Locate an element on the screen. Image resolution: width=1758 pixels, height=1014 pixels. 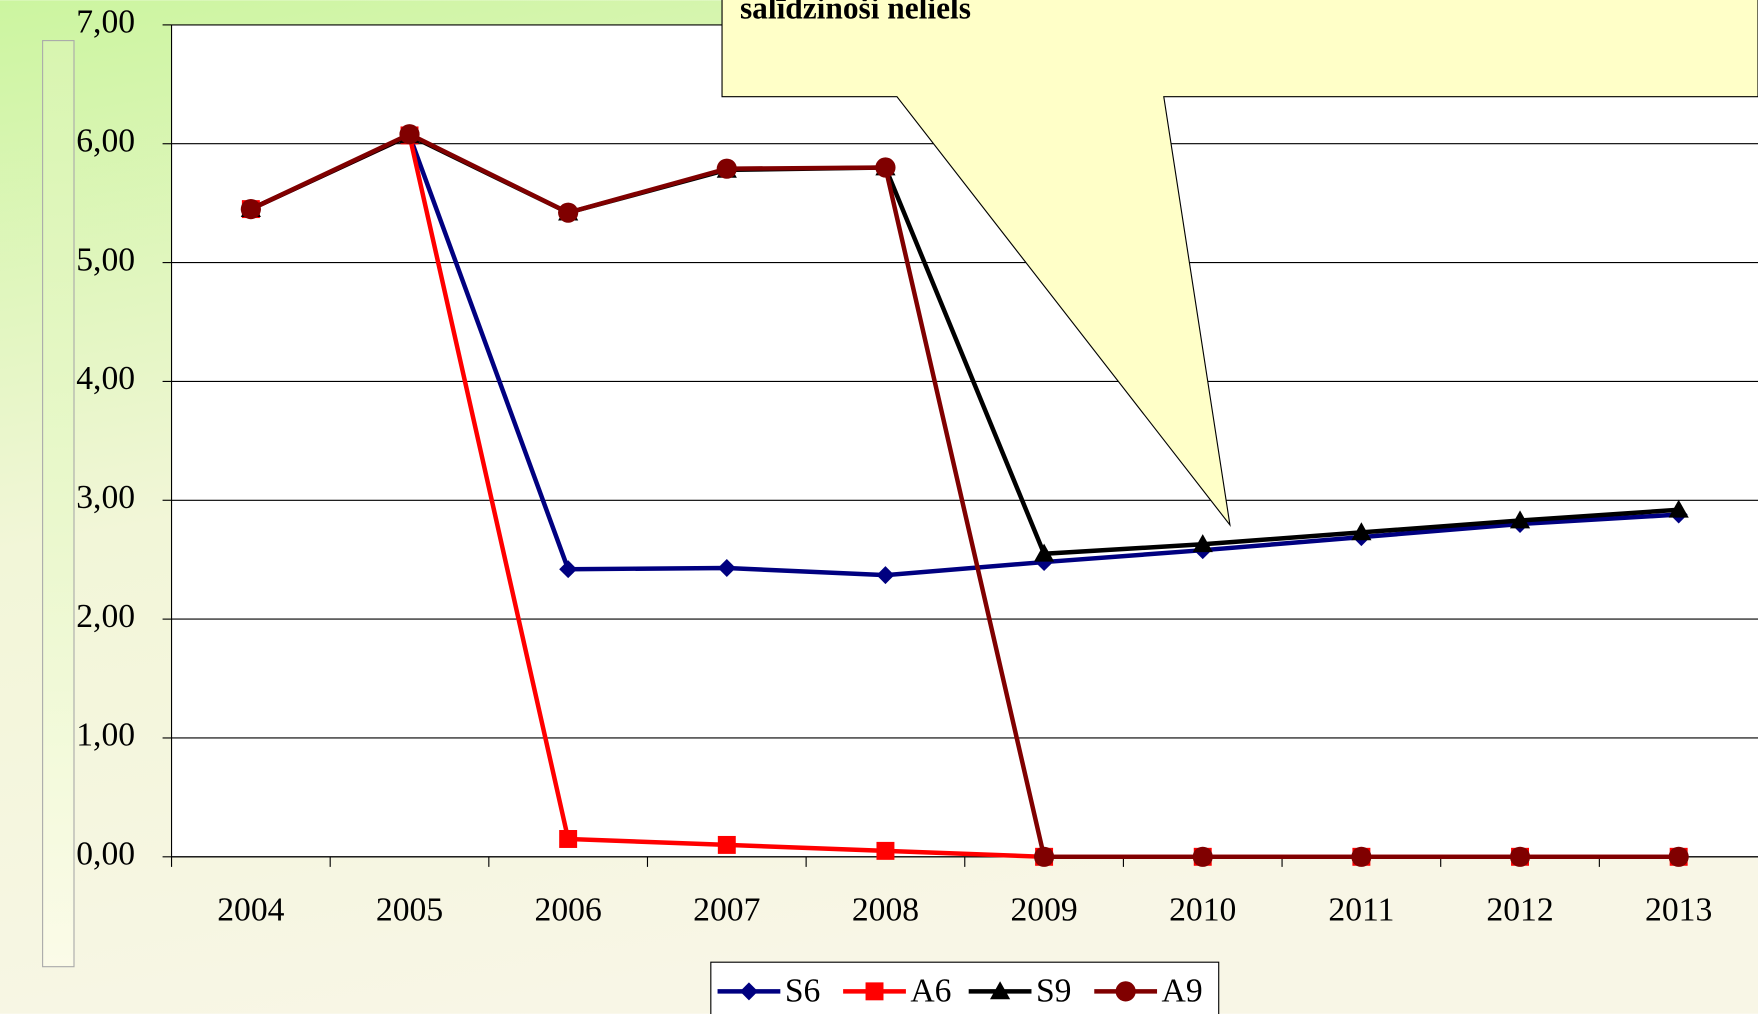
legend-label: S6 is located at coordinates (803, 990).